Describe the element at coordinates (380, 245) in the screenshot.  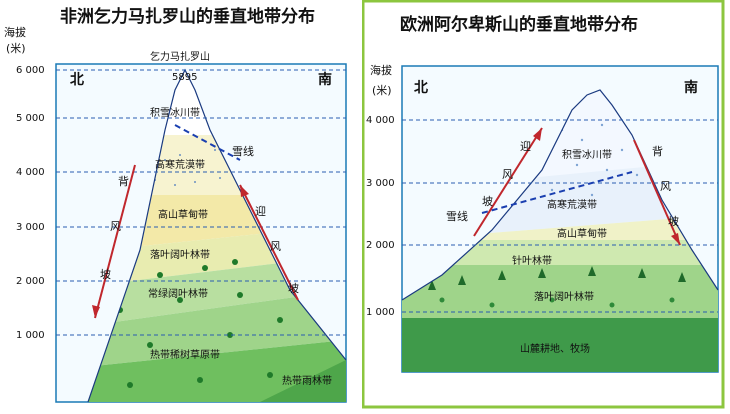
I see `right-tick-2000: 2 000` at that location.